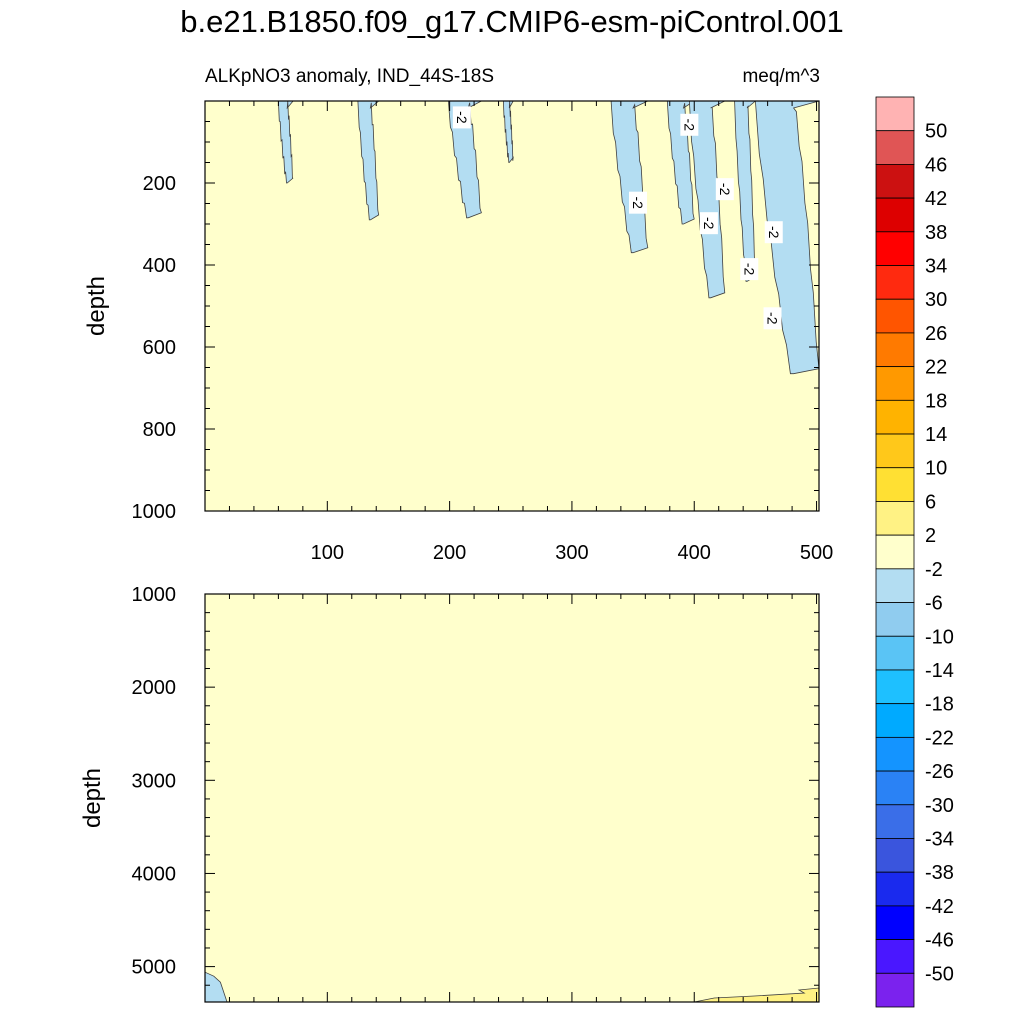 This screenshot has width=1024, height=1024. What do you see at coordinates (92, 798) in the screenshot?
I see `lower-y-axis-label: depth` at bounding box center [92, 798].